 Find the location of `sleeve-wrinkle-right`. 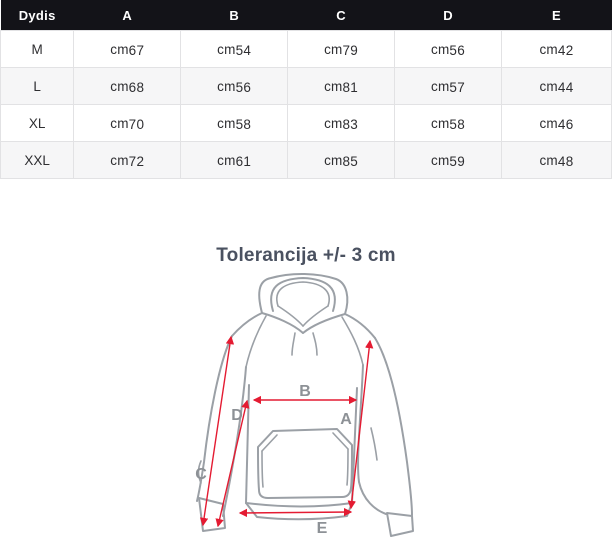

sleeve-wrinkle-right is located at coordinates (374, 444).